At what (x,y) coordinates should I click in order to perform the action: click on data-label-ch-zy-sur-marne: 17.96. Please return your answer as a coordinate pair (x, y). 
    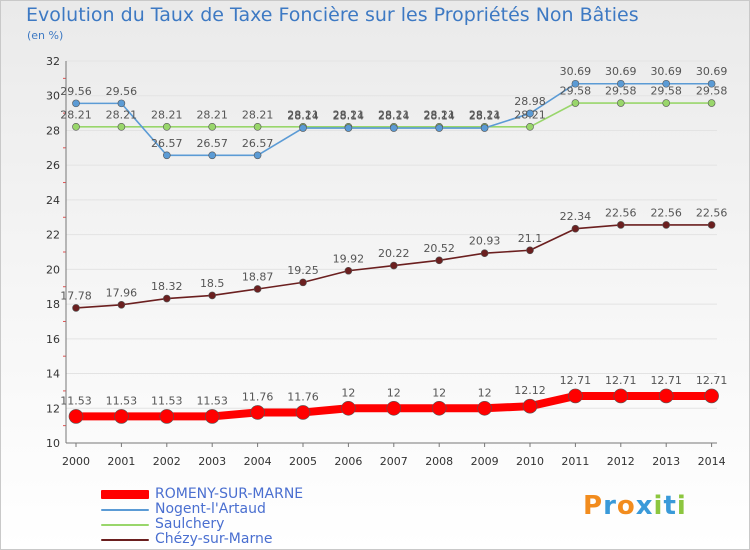
    Looking at the image, I should click on (122, 292).